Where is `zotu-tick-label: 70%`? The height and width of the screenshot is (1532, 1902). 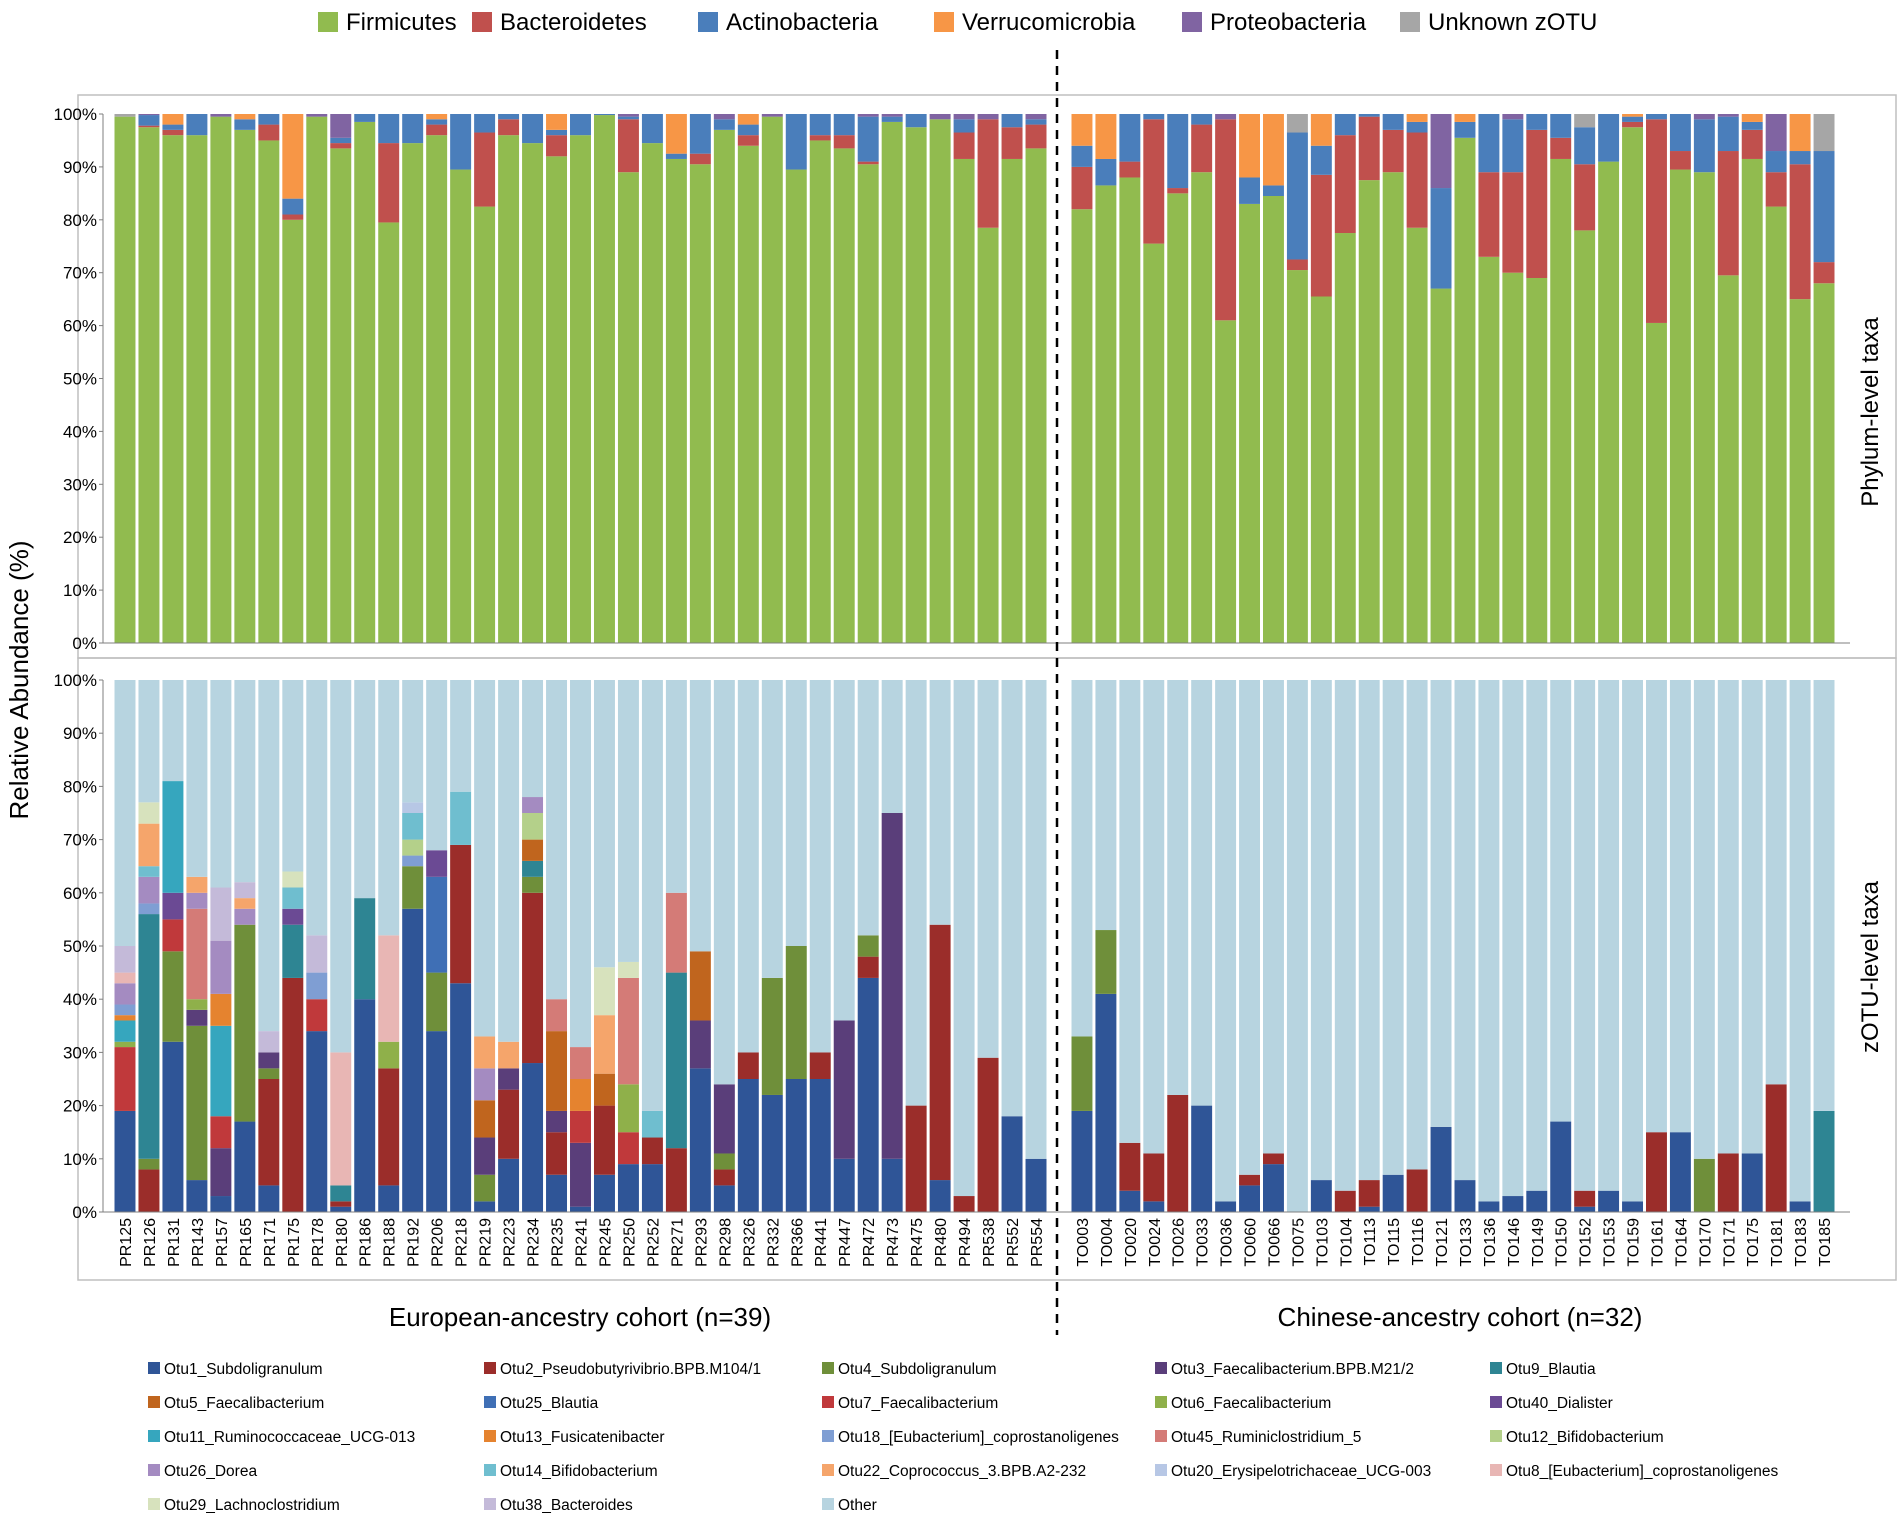 zotu-tick-label: 70% is located at coordinates (80, 840).